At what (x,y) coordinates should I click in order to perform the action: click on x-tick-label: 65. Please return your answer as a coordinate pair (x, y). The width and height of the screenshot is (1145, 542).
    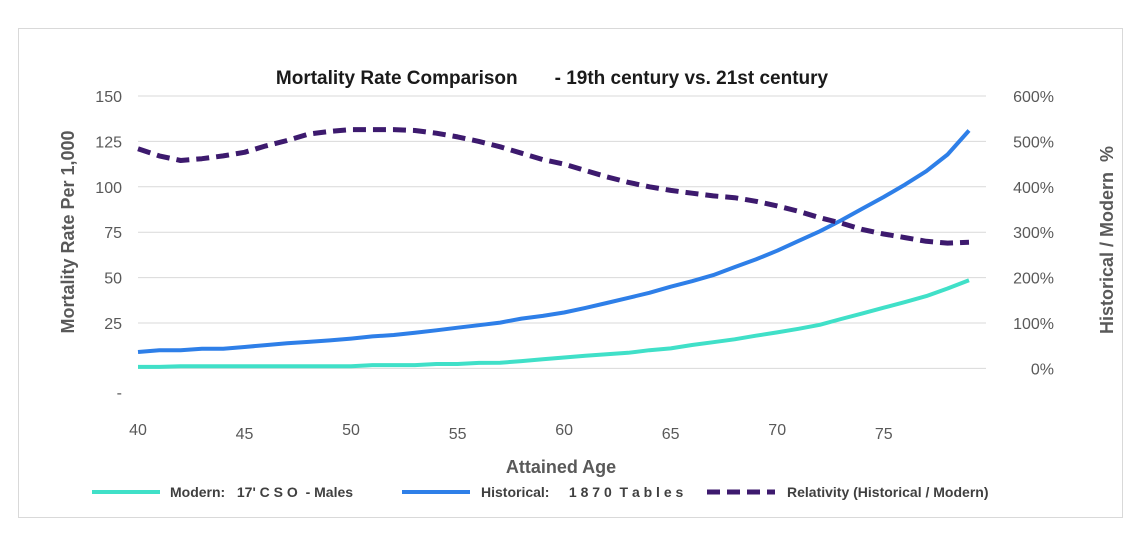
    Looking at the image, I should click on (671, 434).